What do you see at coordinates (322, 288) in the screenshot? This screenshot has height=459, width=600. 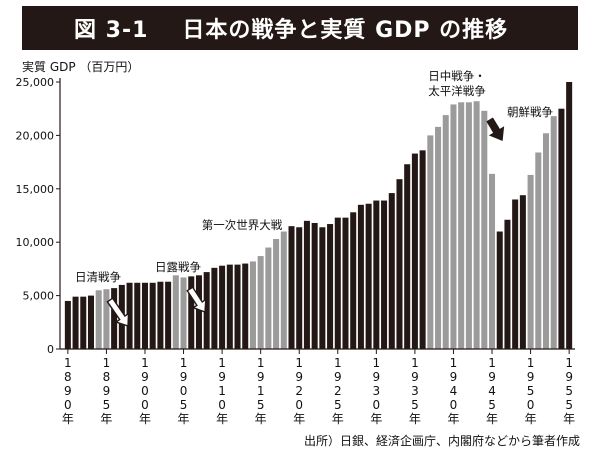 I see `bar-1923` at bounding box center [322, 288].